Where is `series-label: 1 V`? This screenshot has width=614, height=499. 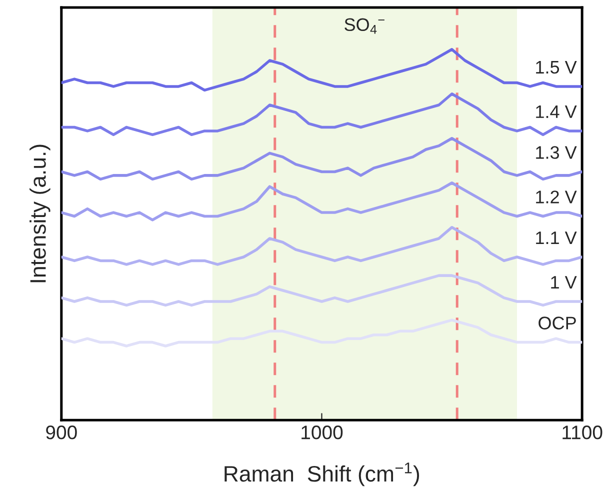 series-label: 1 V is located at coordinates (564, 282).